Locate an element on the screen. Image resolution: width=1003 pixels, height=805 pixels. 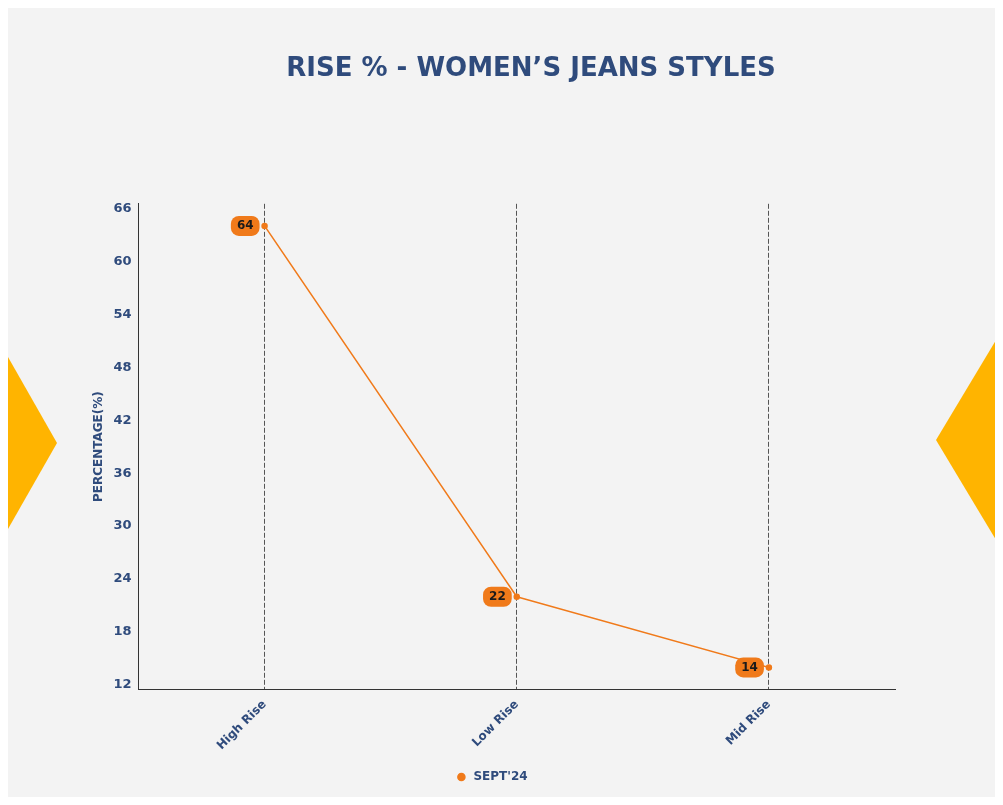
y-tick-label: 30 is located at coordinates (122, 525).